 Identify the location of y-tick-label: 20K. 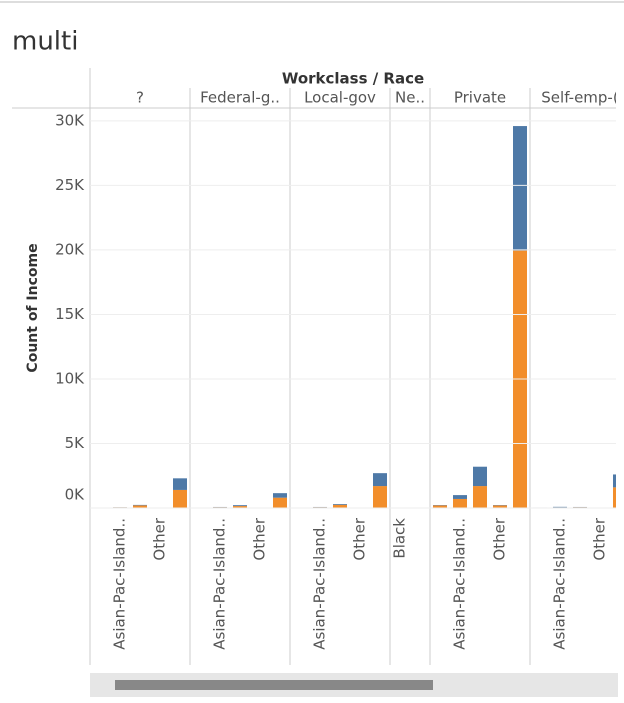
(70, 249).